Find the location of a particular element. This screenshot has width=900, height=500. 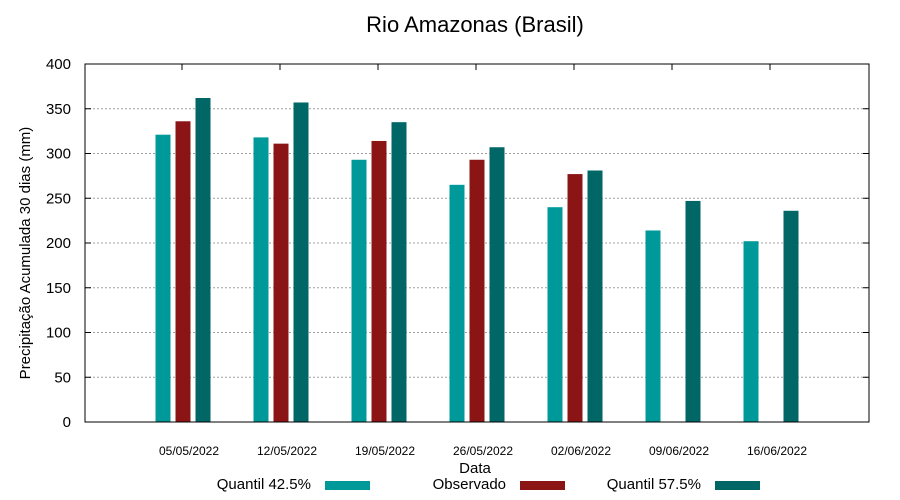

x-tick-label: 19/05/2022 is located at coordinates (385, 451).